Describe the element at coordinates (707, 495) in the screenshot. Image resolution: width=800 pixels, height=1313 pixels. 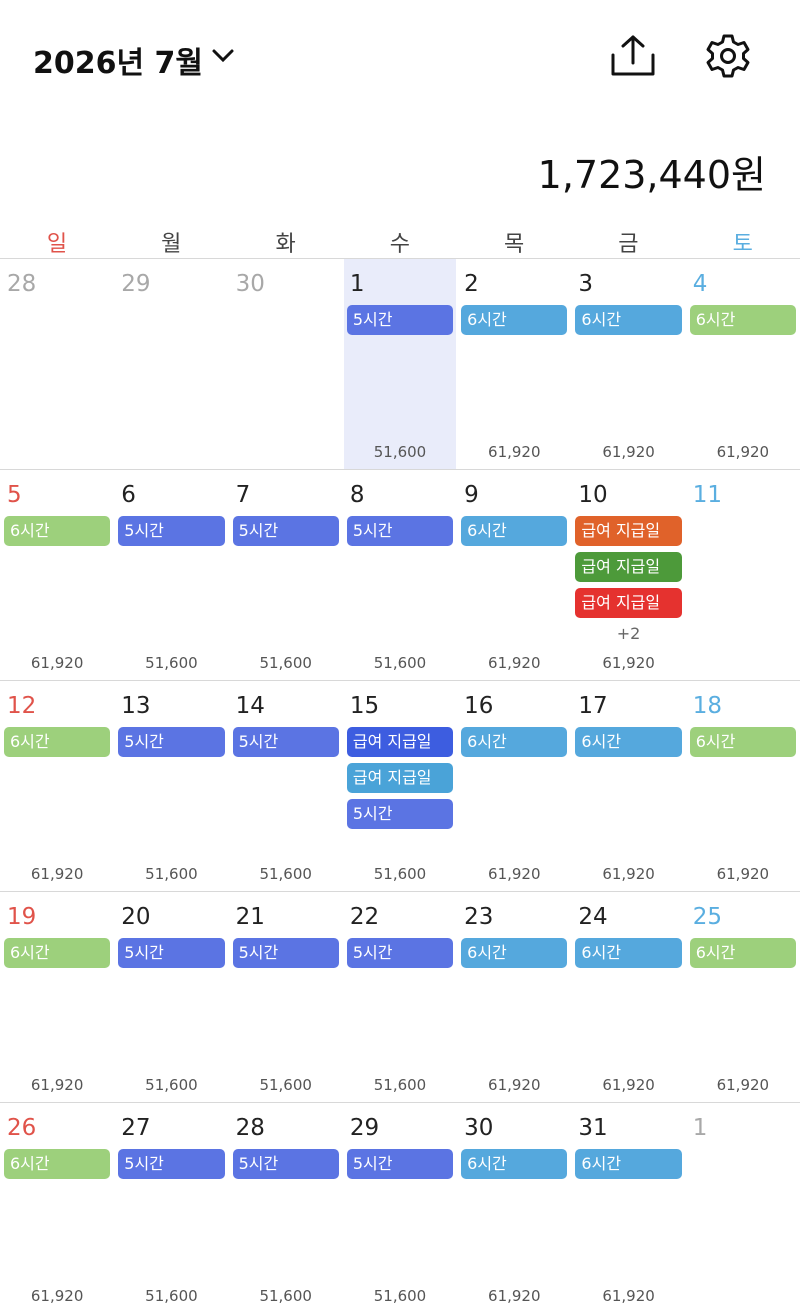
I see `date-number: 11` at that location.